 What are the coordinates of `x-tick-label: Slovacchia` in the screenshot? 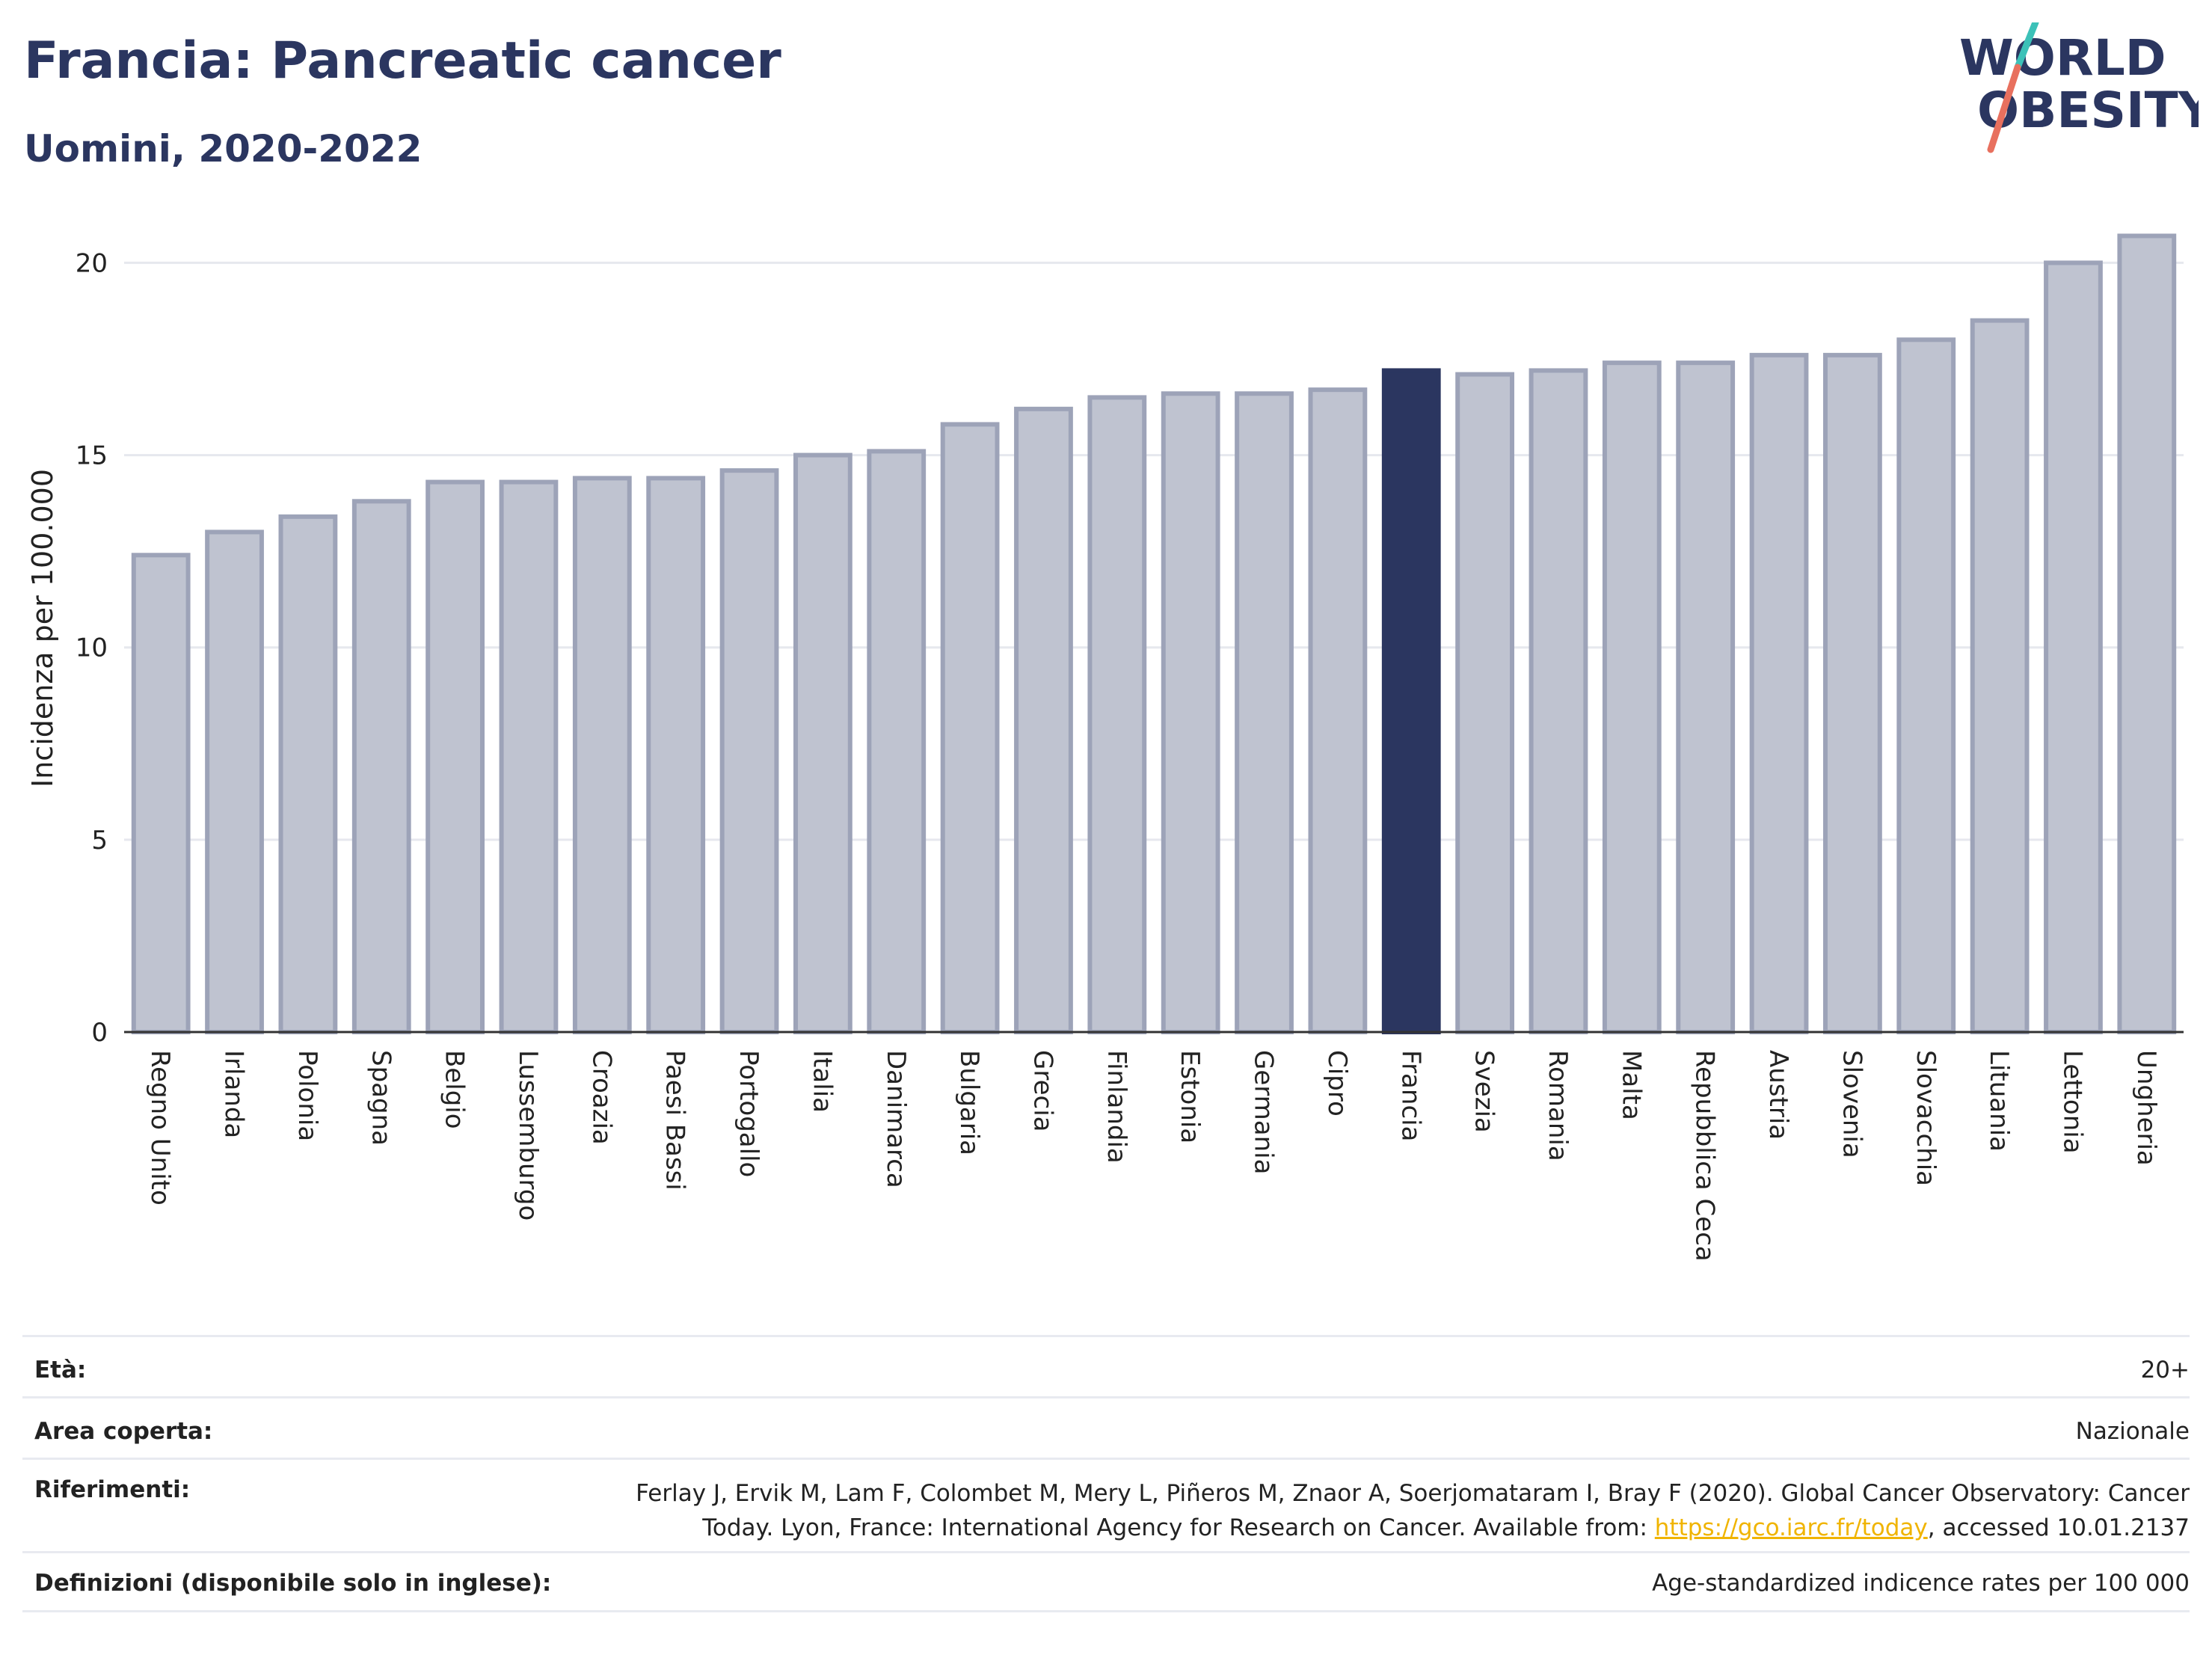 It's located at (1926, 1118).